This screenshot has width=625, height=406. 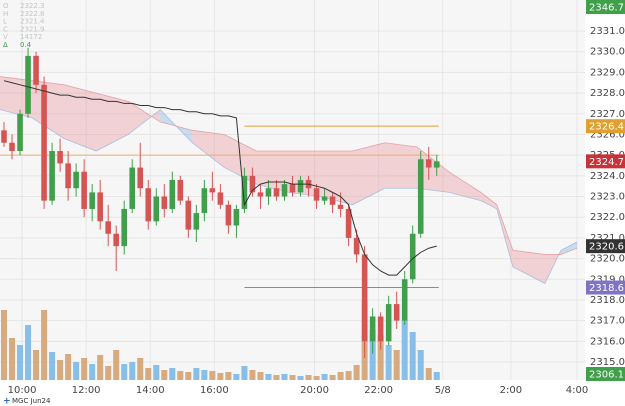 What do you see at coordinates (606, 127) in the screenshot?
I see `price-label: 2326.4` at bounding box center [606, 127].